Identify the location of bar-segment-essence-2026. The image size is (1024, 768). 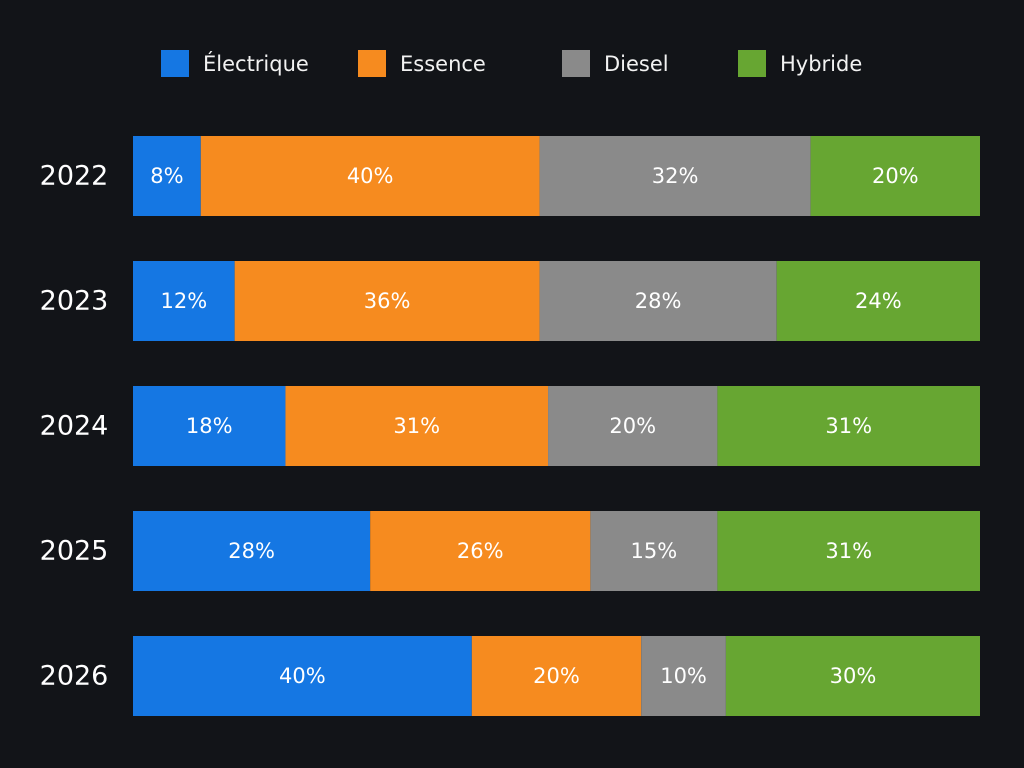
(556, 676).